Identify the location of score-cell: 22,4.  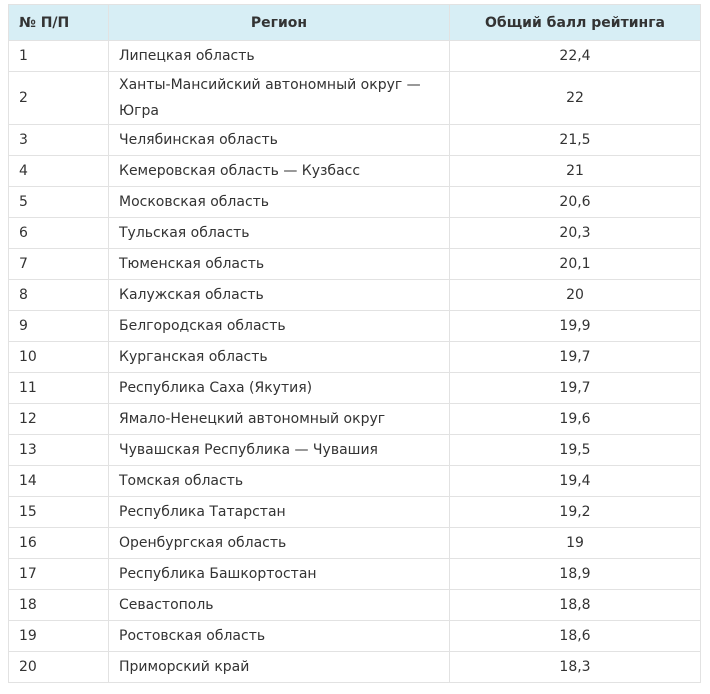
(575, 56).